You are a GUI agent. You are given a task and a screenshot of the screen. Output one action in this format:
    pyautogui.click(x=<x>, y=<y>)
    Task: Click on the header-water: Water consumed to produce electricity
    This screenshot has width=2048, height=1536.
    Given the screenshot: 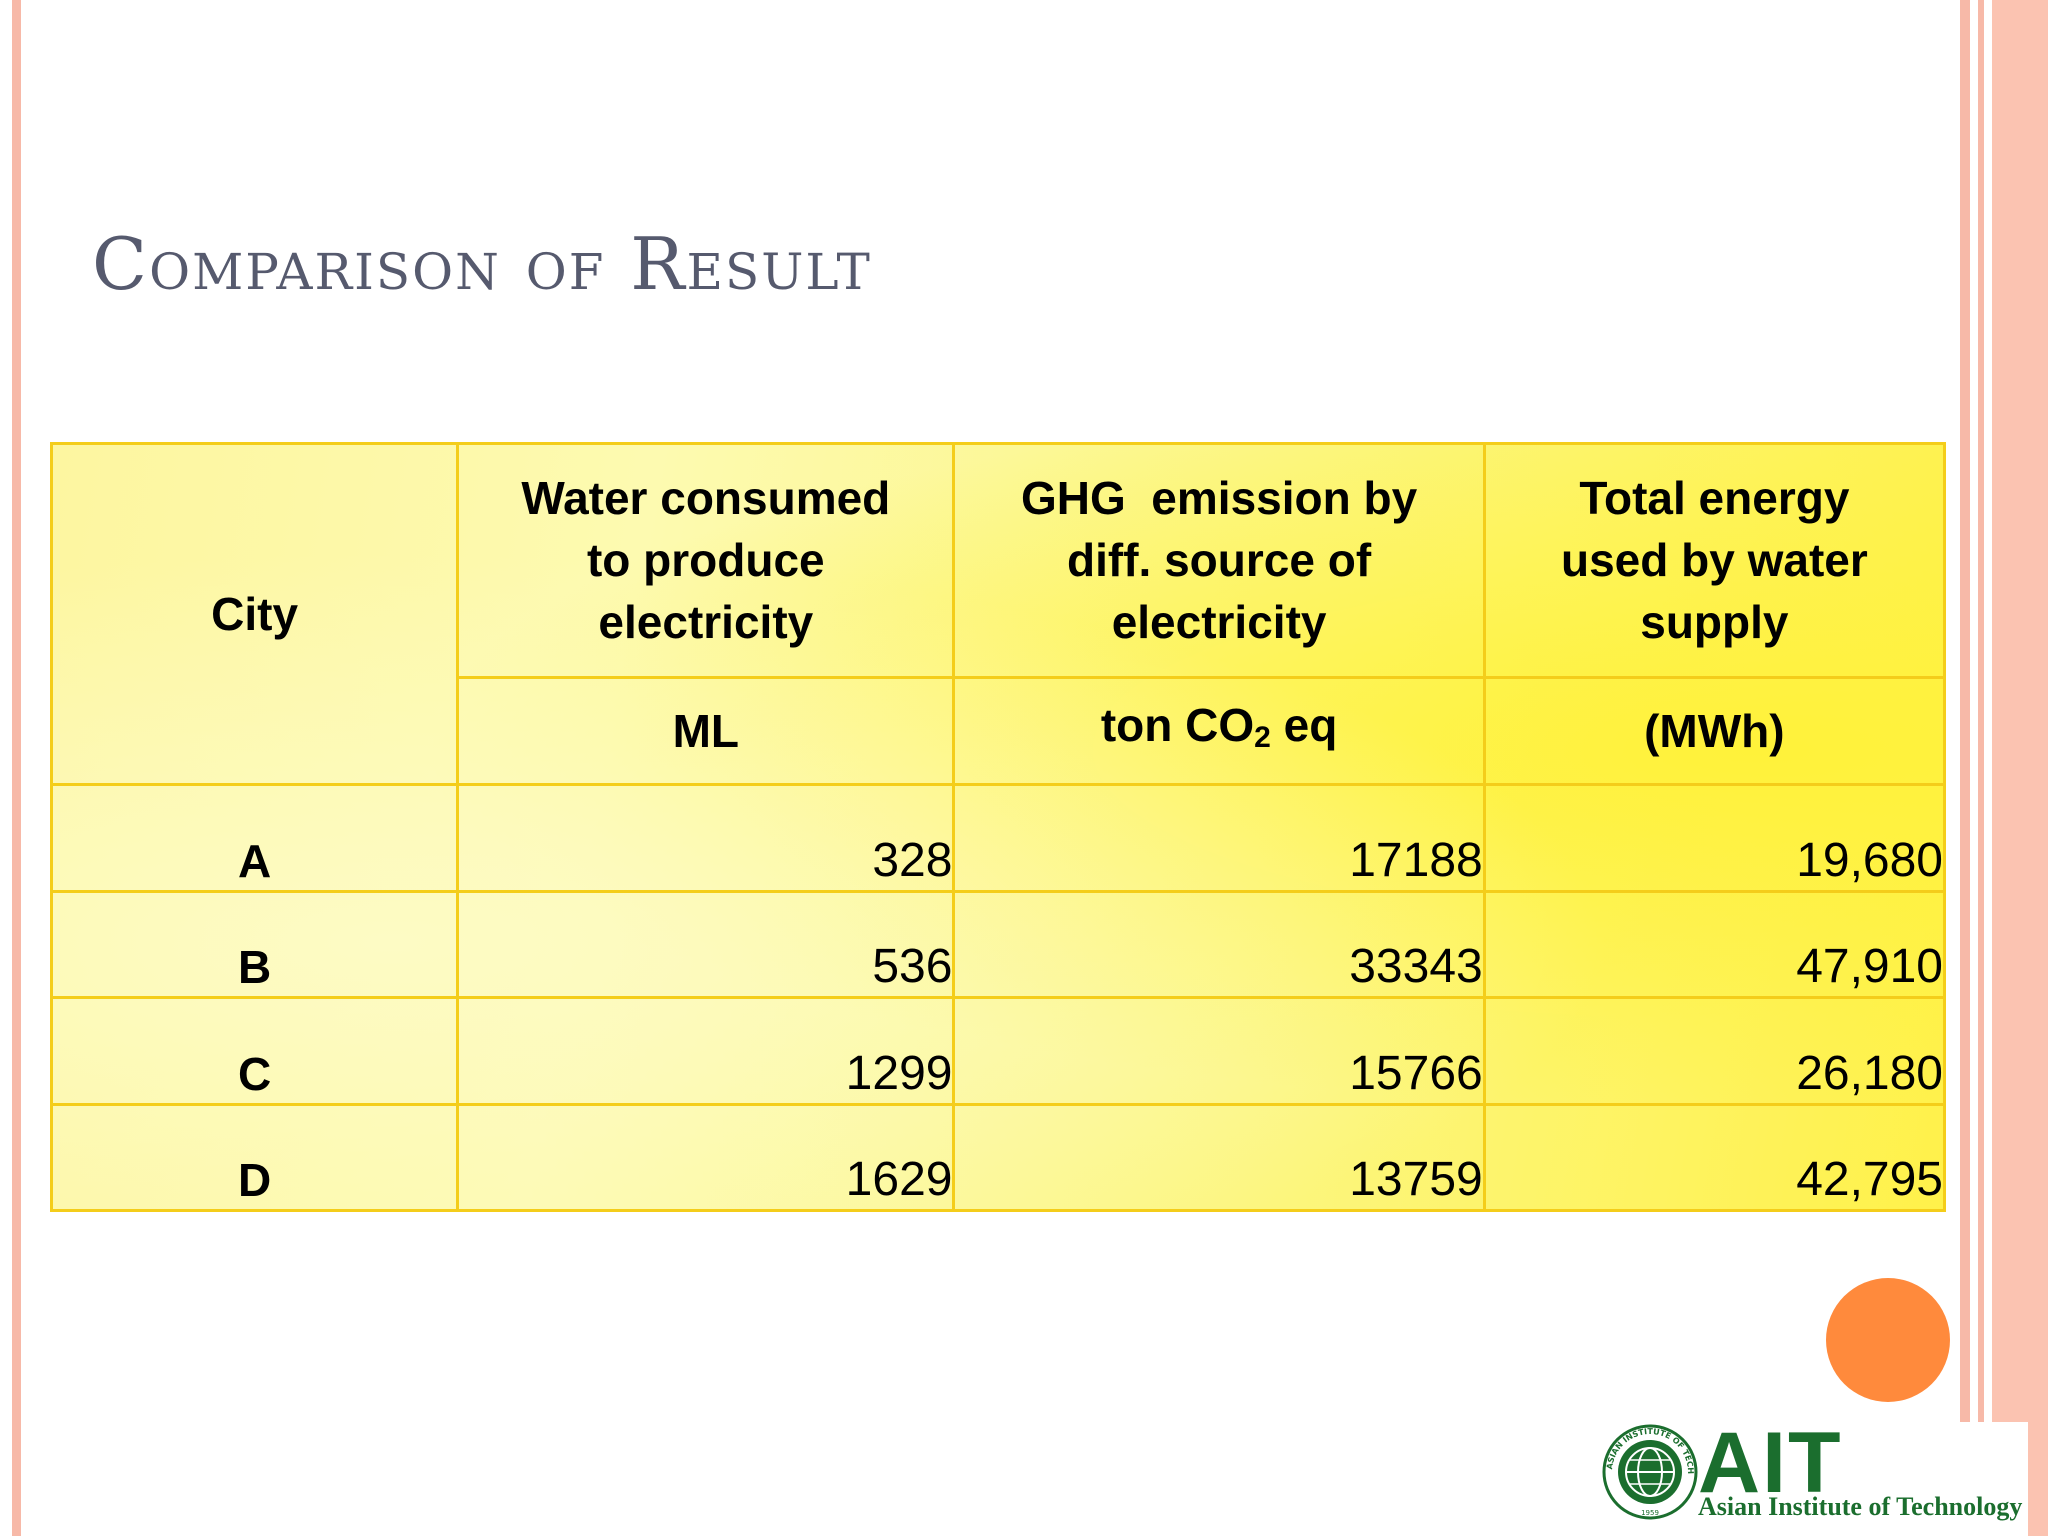 What is the action you would take?
    pyautogui.click(x=706, y=560)
    